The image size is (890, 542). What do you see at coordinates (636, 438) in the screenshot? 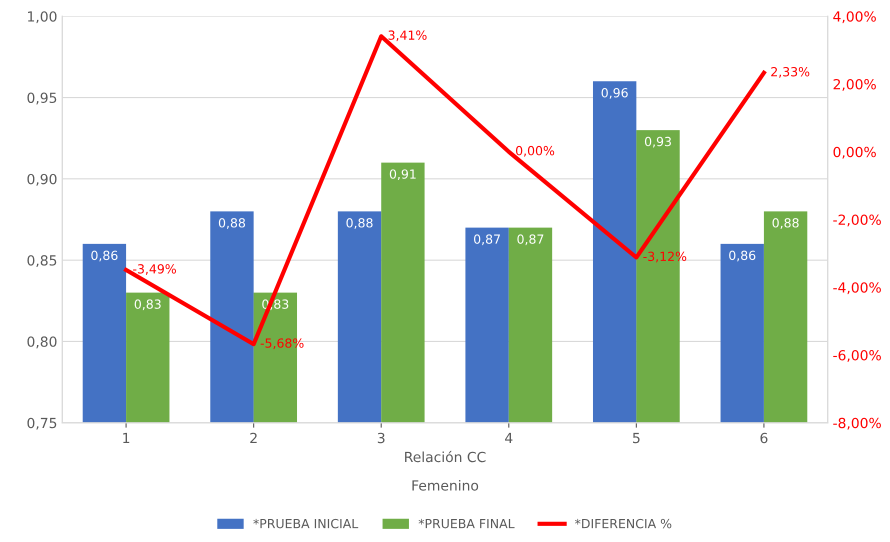
I see `x-tick-label: 5` at bounding box center [636, 438].